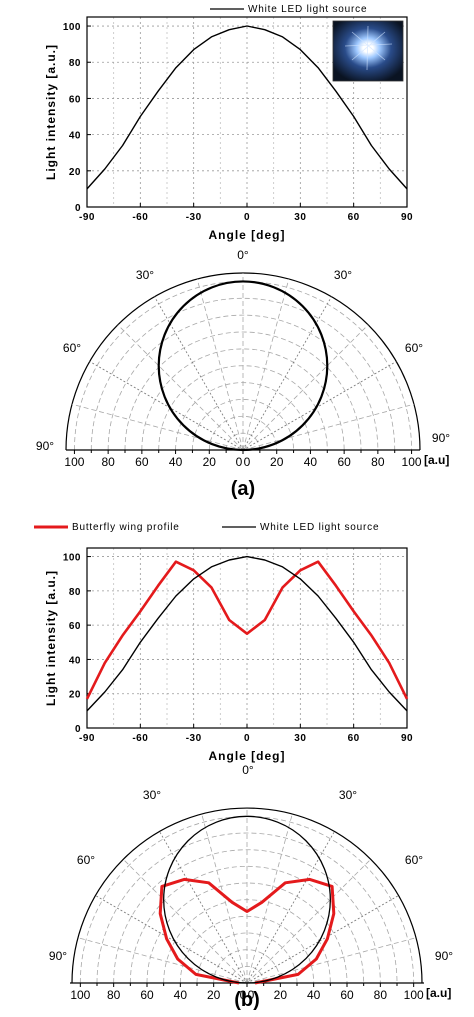 This screenshot has width=474, height=1017. I want to click on polar-curve-led, so click(247, 899).